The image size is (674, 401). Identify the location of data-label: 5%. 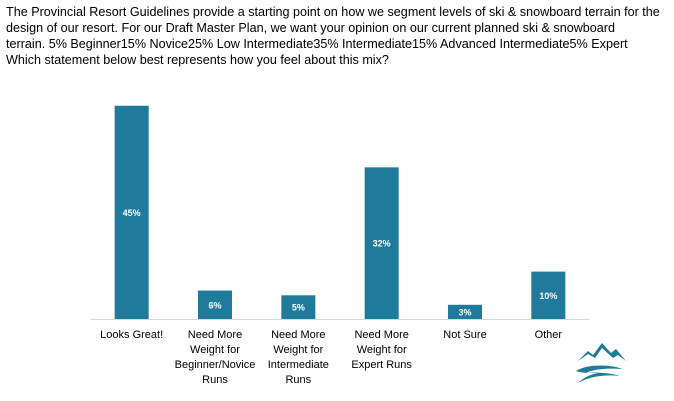
(298, 308).